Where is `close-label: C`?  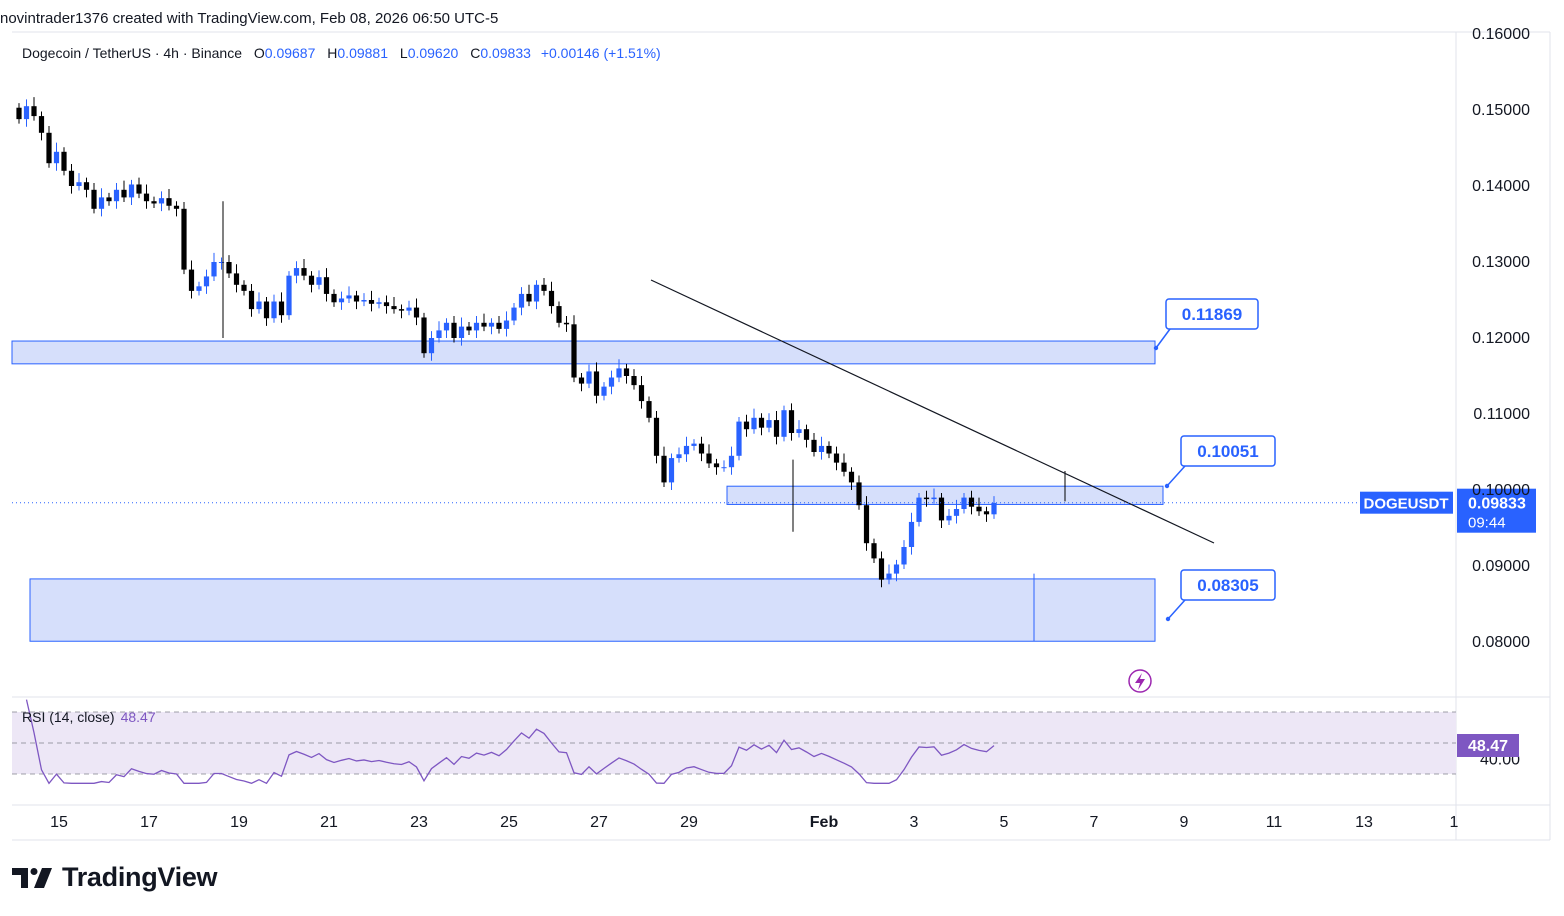
close-label: C is located at coordinates (475, 53).